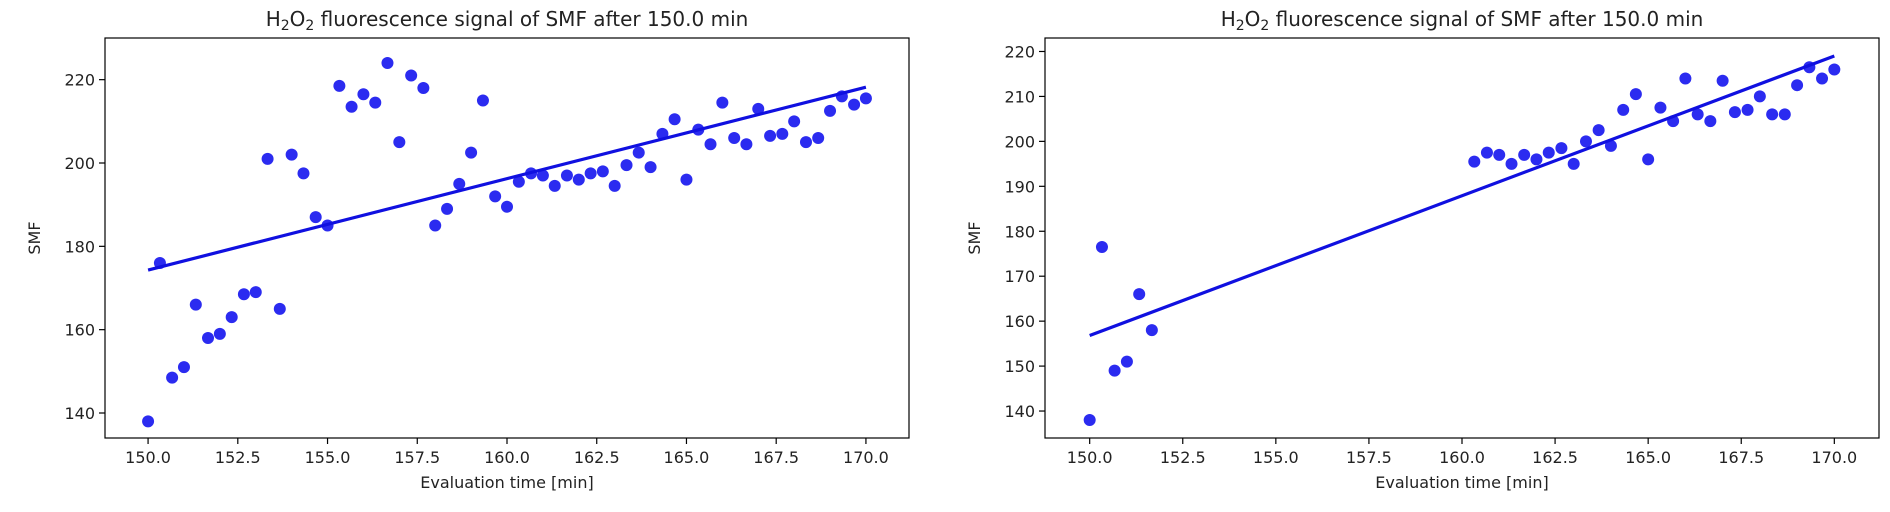 This screenshot has height=512, width=1890. Describe the element at coordinates (1741, 457) in the screenshot. I see `x-tick-label: 167.5` at that location.